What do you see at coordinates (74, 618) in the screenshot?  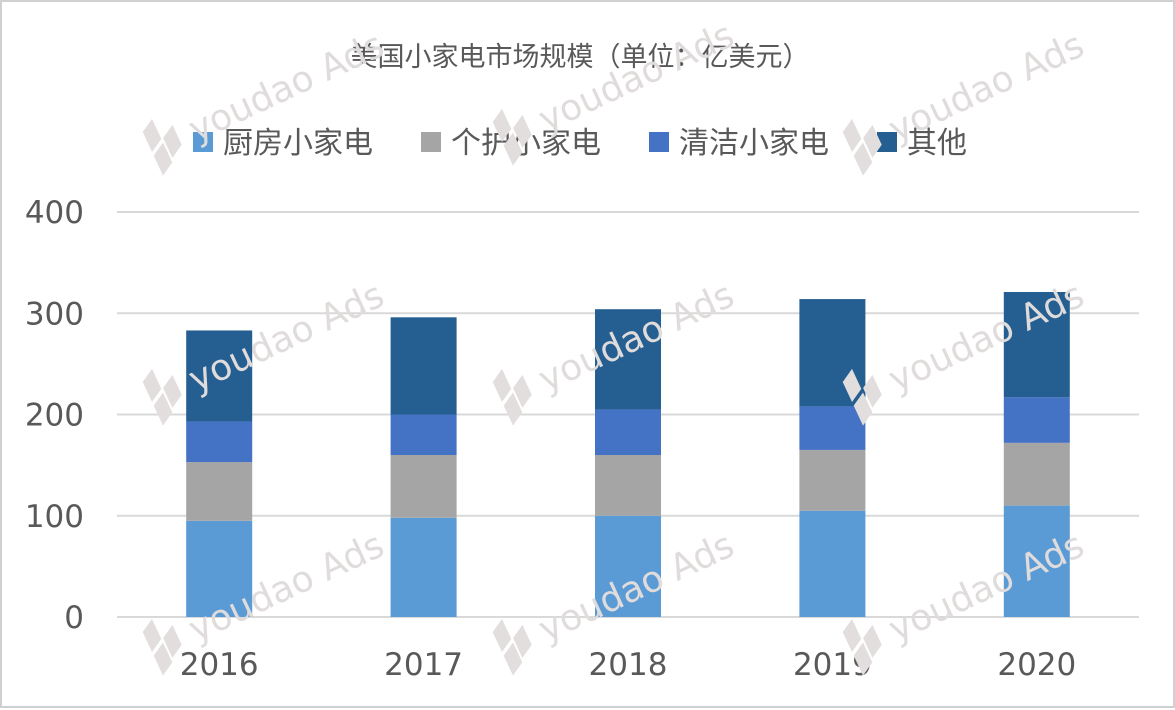 I see `y-tick-label: 0` at bounding box center [74, 618].